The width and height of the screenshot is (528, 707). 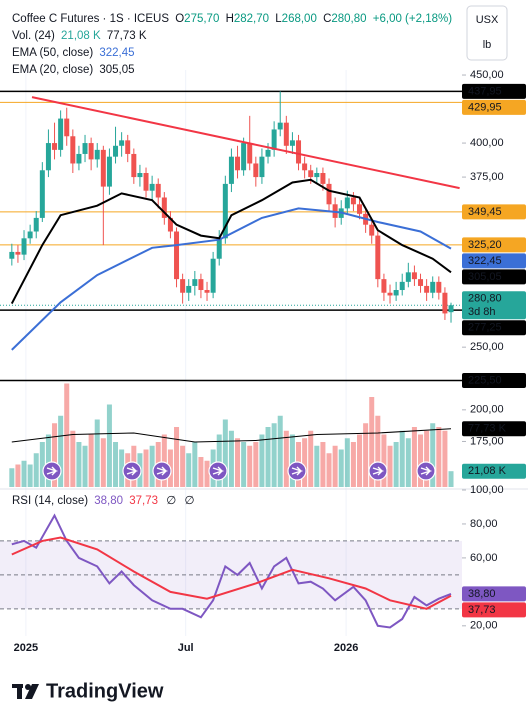 I want to click on event-arrows, so click(x=239, y=471).